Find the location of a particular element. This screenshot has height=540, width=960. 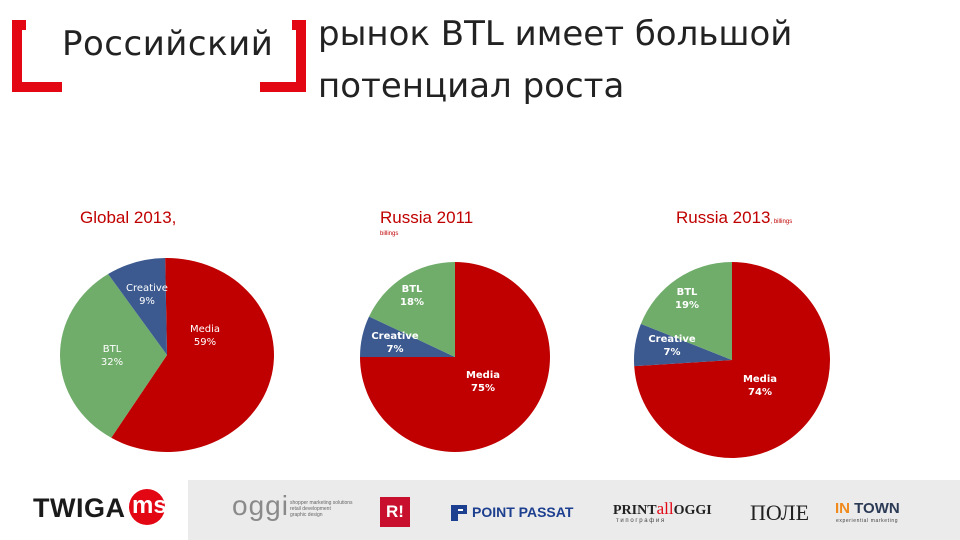

ms-logo-text: ms is located at coordinates (149, 505).